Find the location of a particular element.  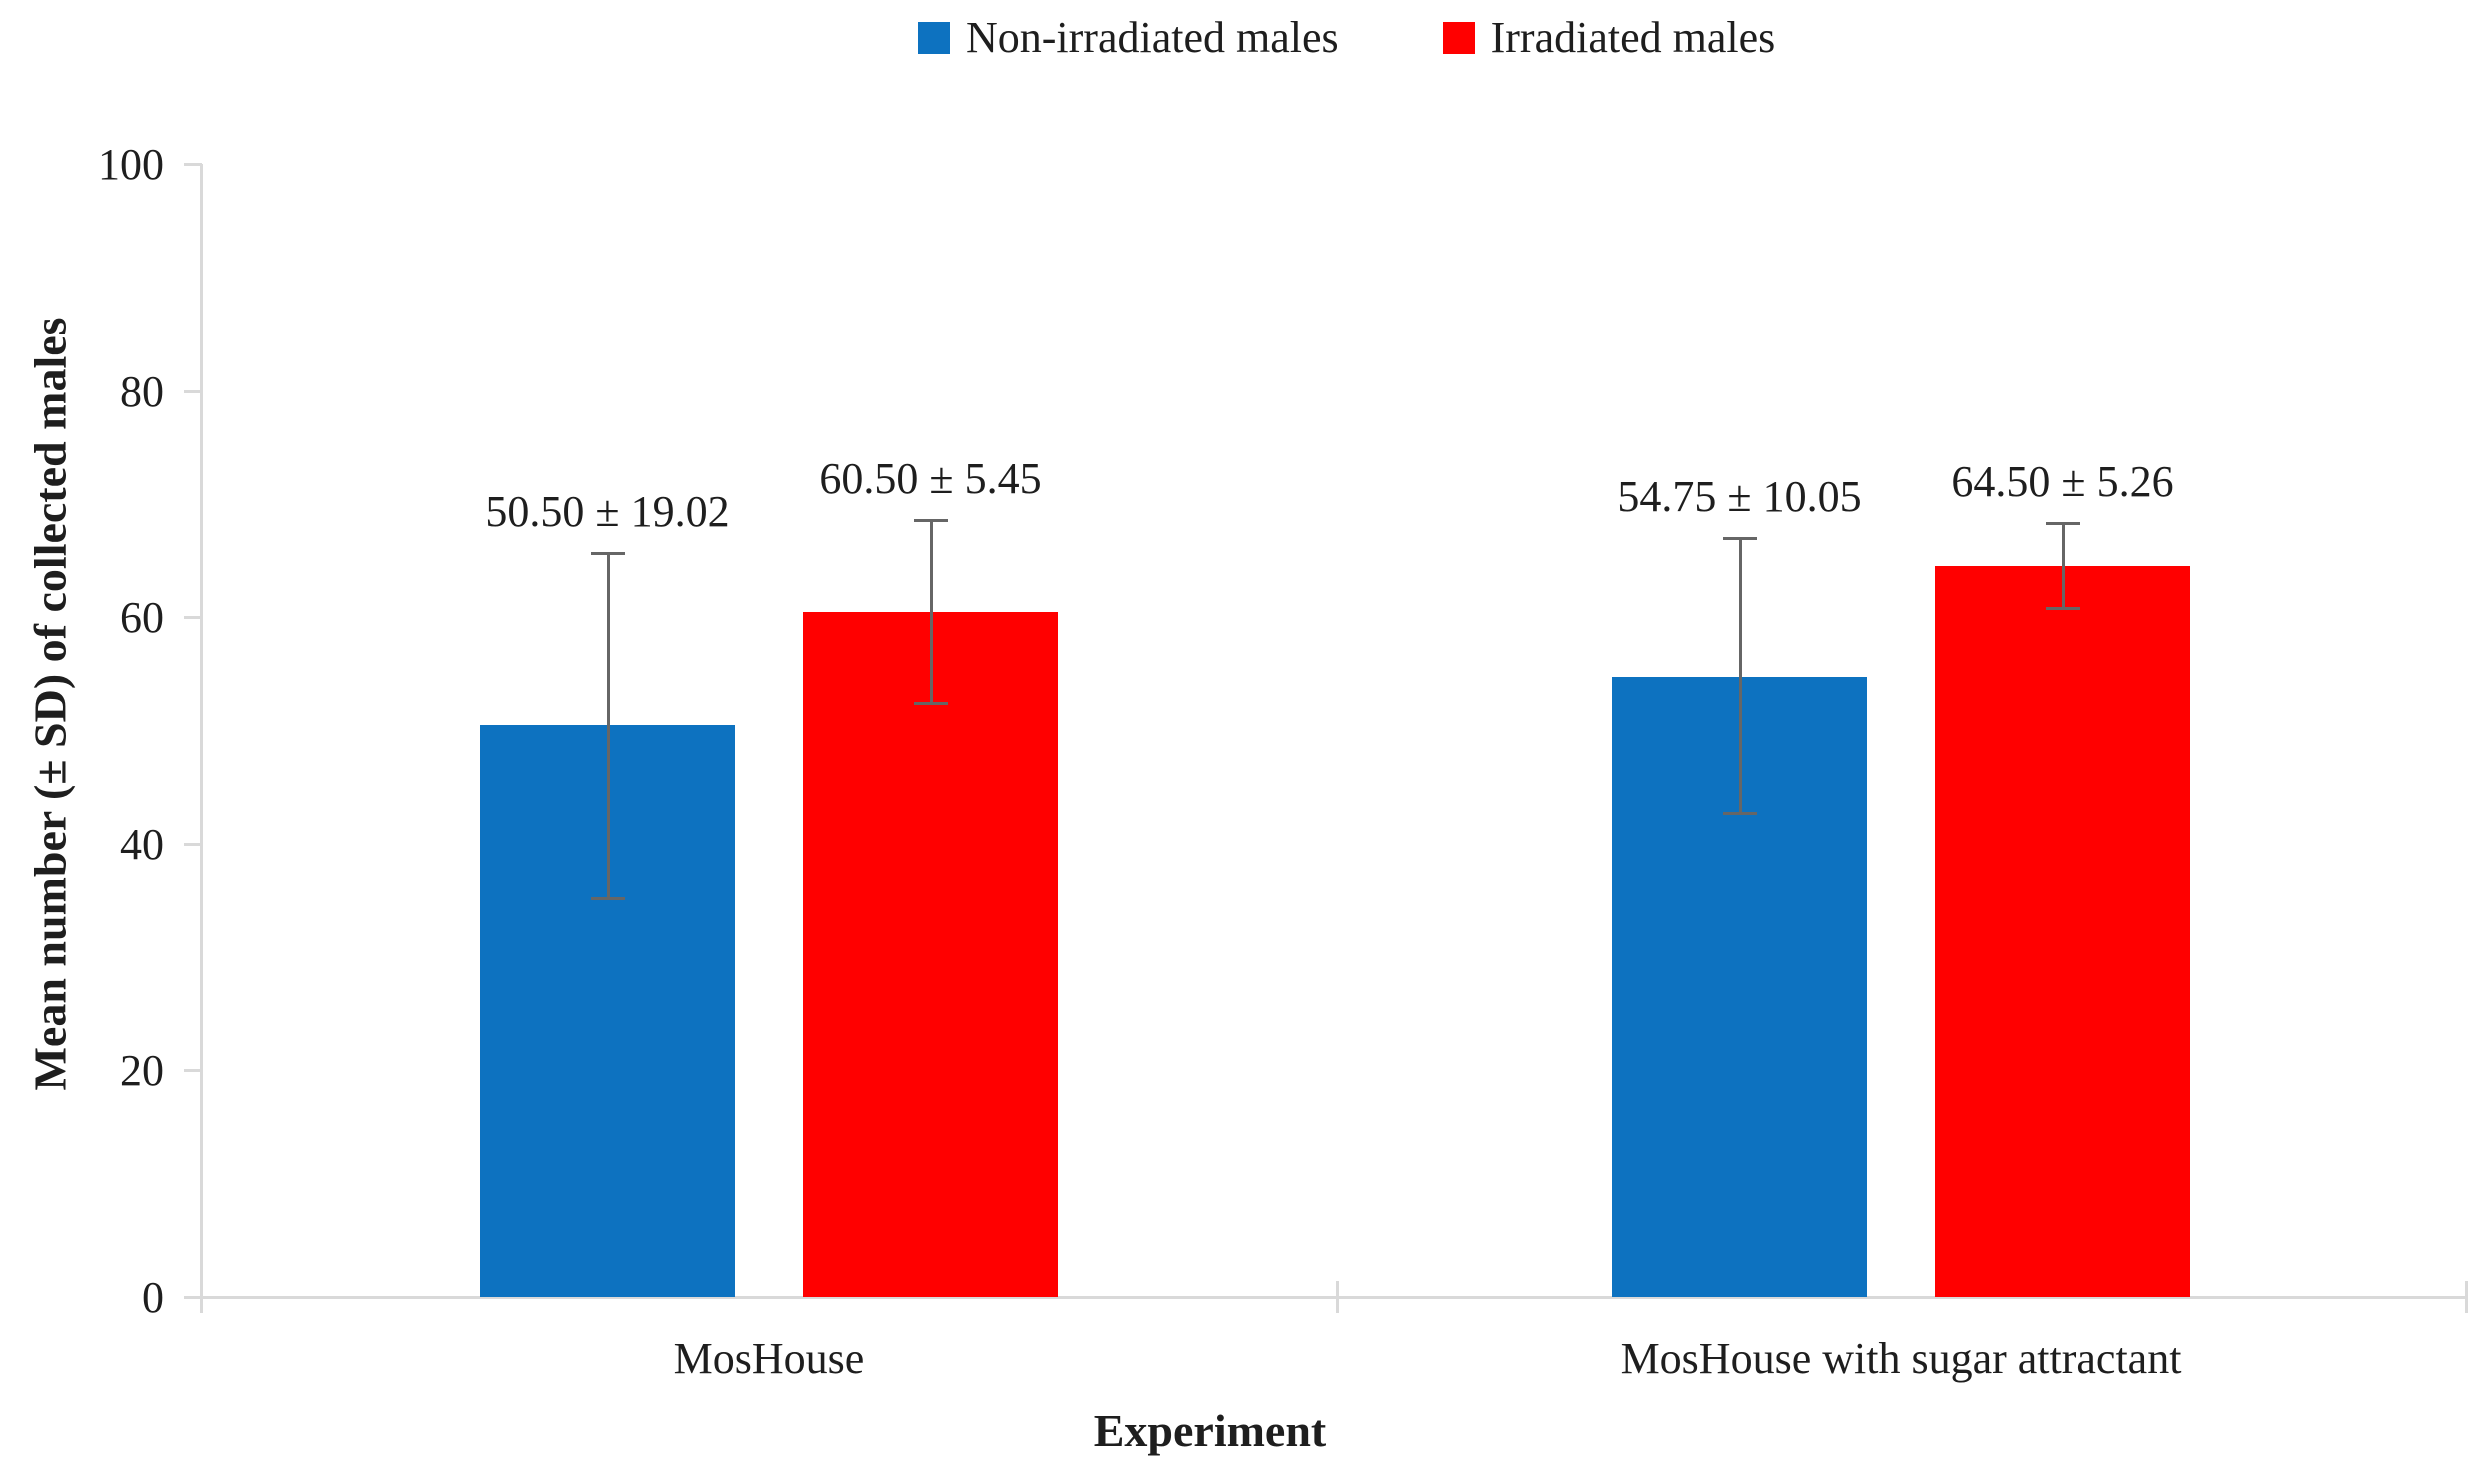

y-axis-title: Mean number (± SD) of collected males is located at coordinates (50, 704).